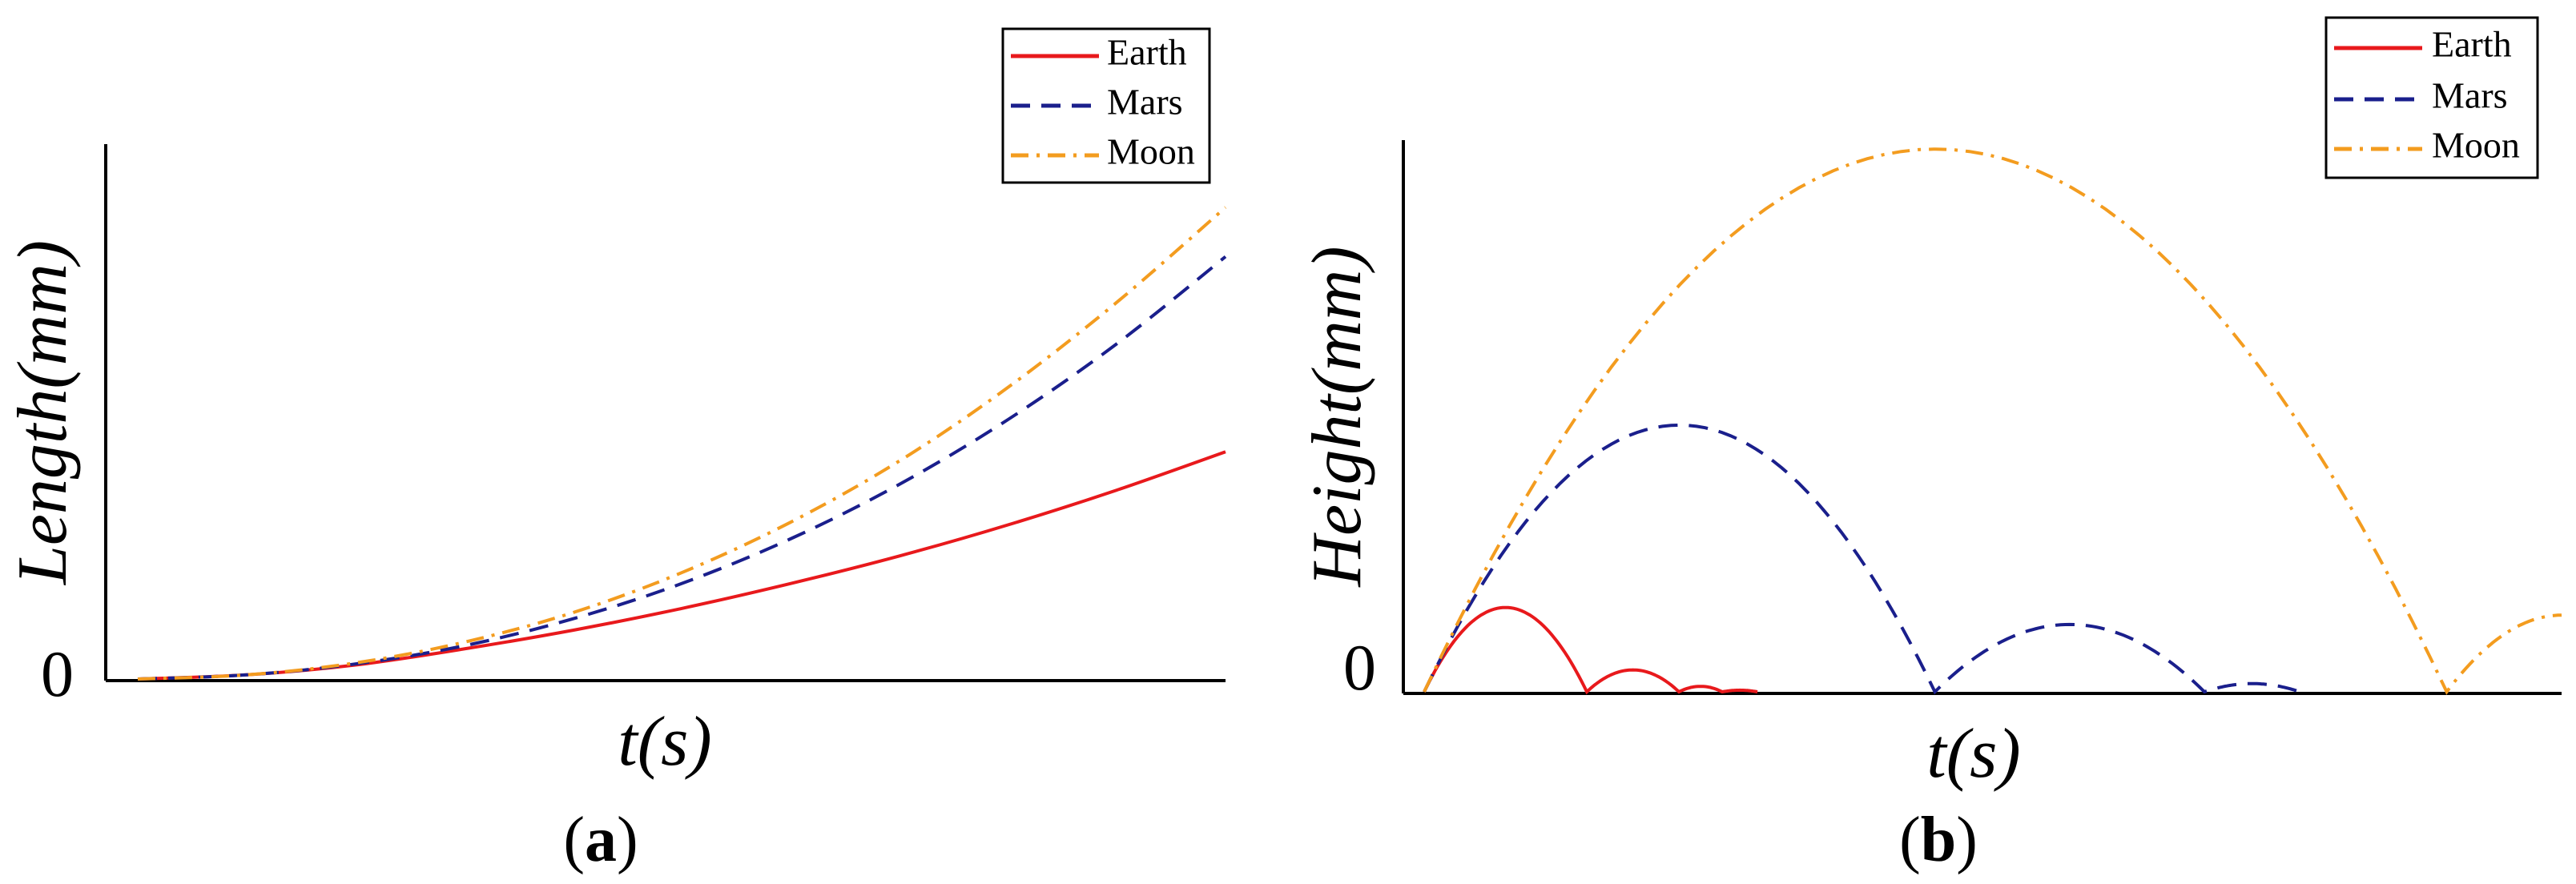  Describe the element at coordinates (1106, 105) in the screenshot. I see `chart-a-legend: Earth Mars Moon` at that location.